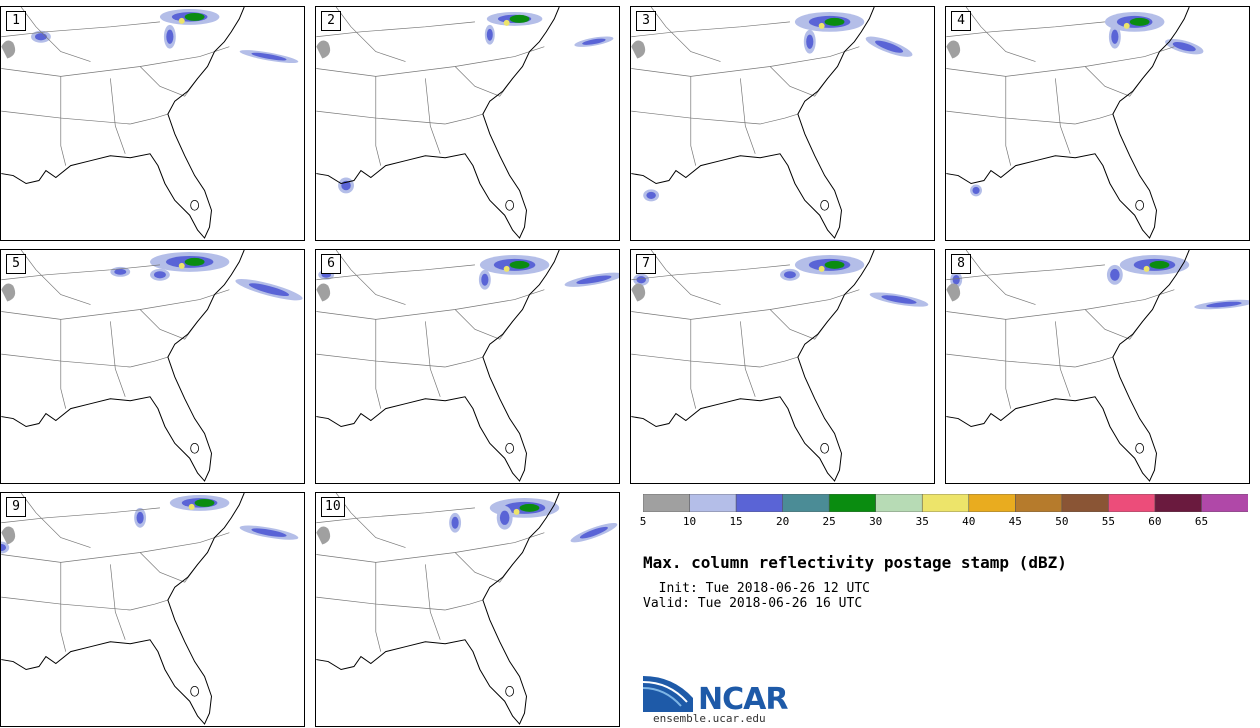 Image resolution: width=1260 pixels, height=728 pixels. Describe the element at coordinates (743, 699) in the screenshot. I see `logo-name: NCAR` at that location.